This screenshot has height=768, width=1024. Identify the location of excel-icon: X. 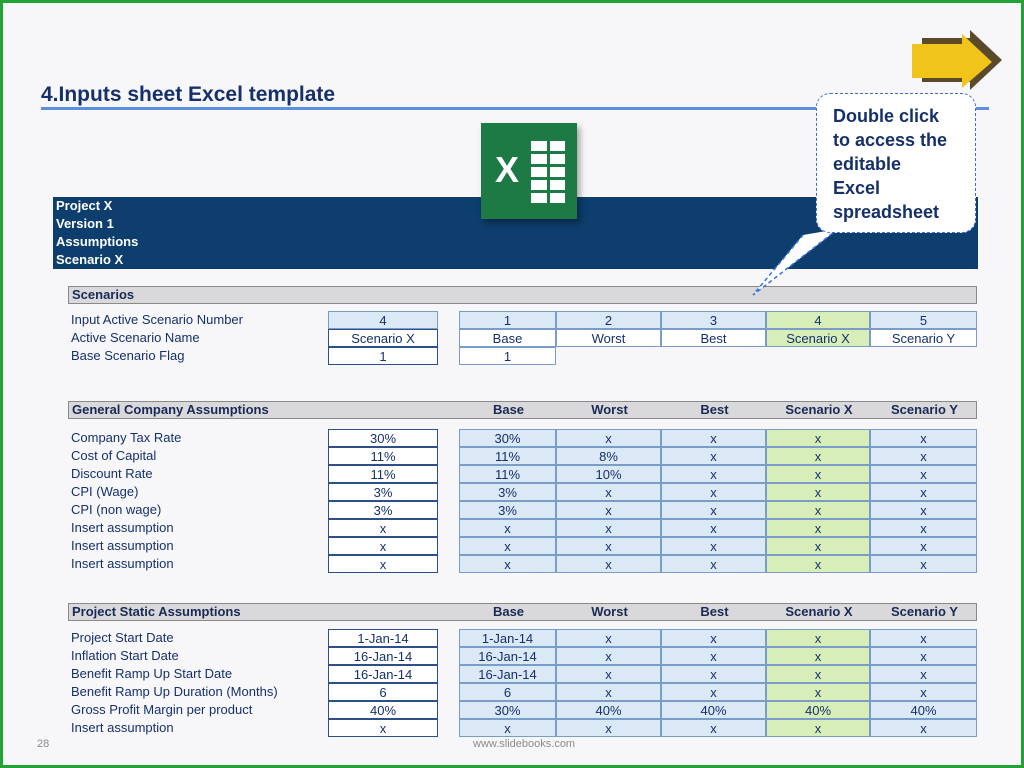
(529, 171).